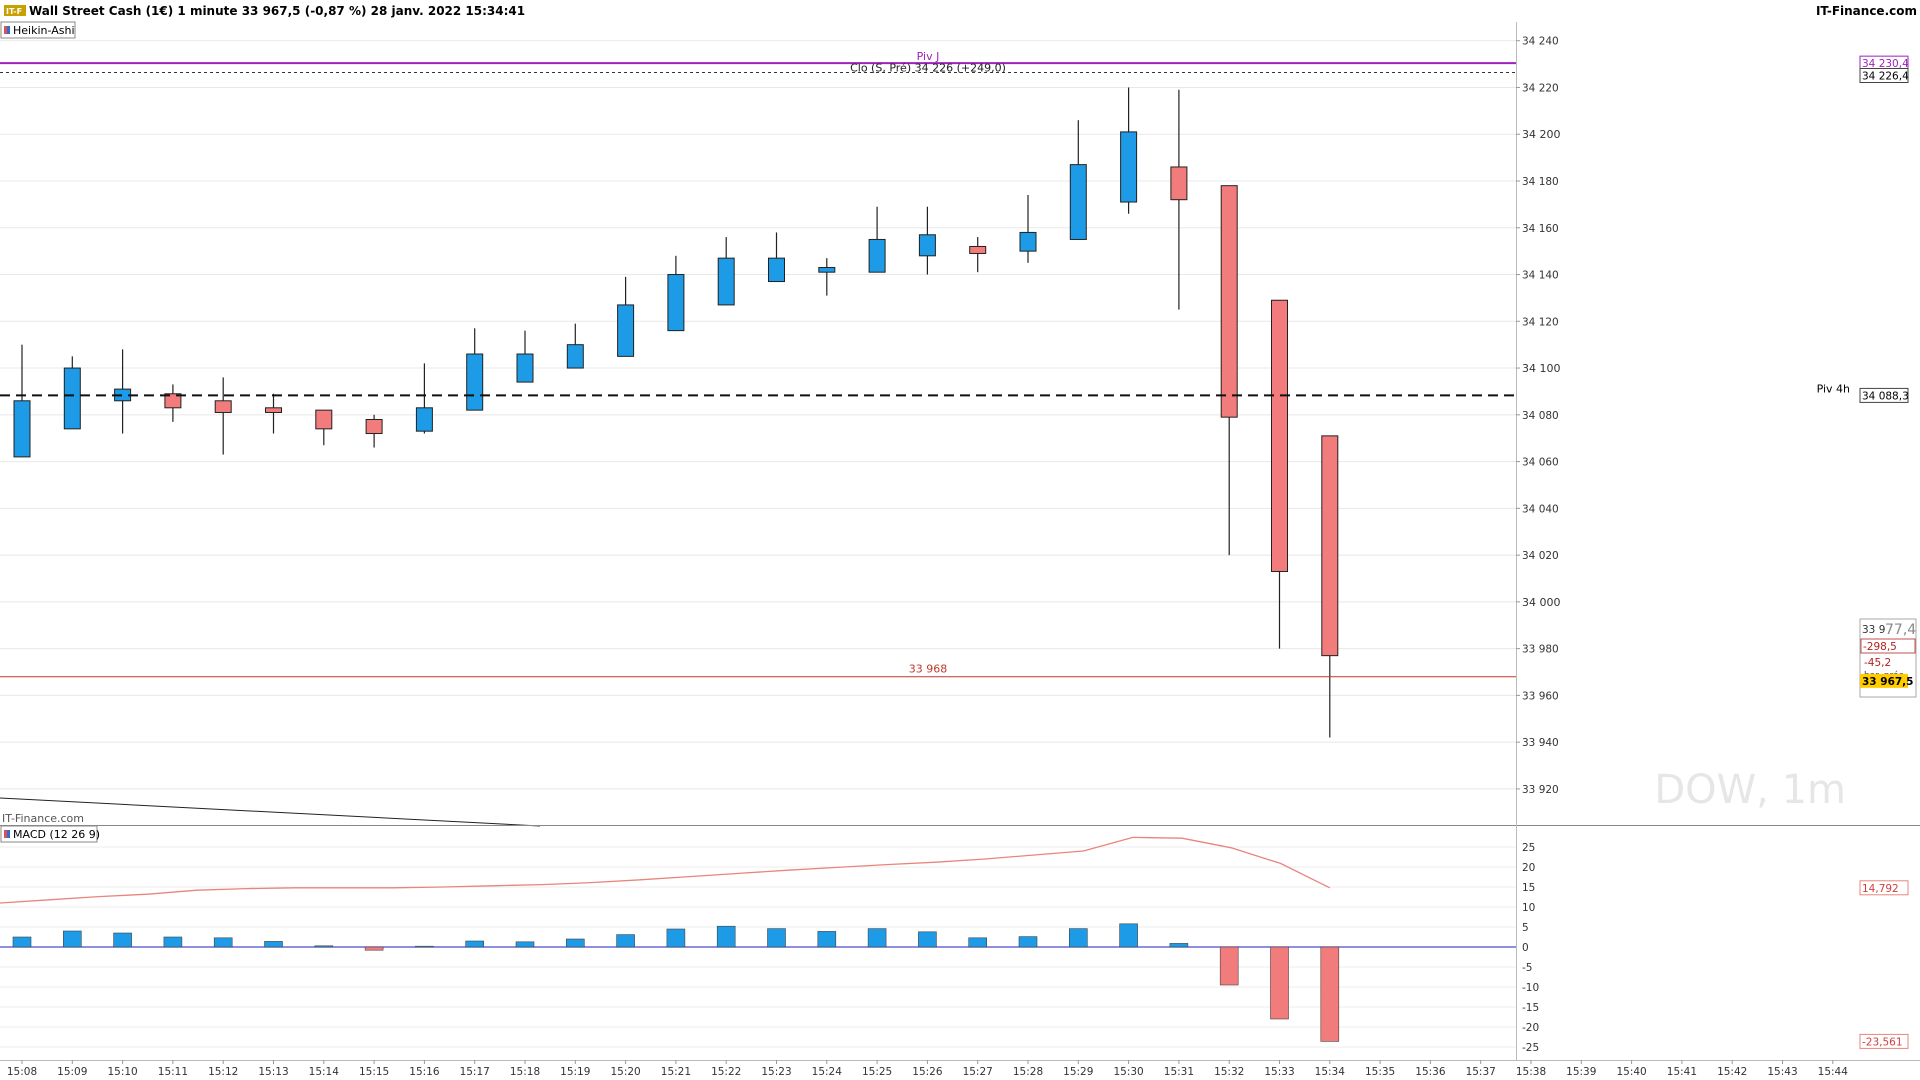 This screenshot has width=1920, height=1080. What do you see at coordinates (1541, 368) in the screenshot?
I see `y-tick-label: 34 100` at bounding box center [1541, 368].